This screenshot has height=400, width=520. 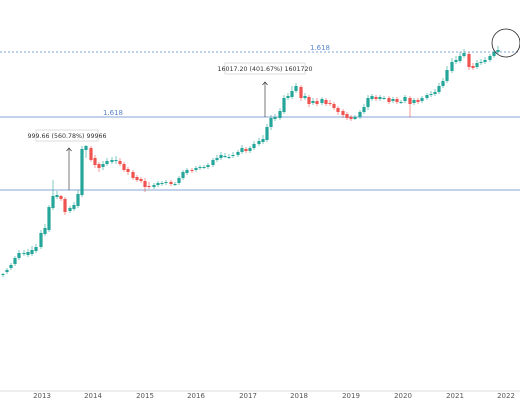 I want to click on x-tick-label: 2015, so click(x=145, y=396).